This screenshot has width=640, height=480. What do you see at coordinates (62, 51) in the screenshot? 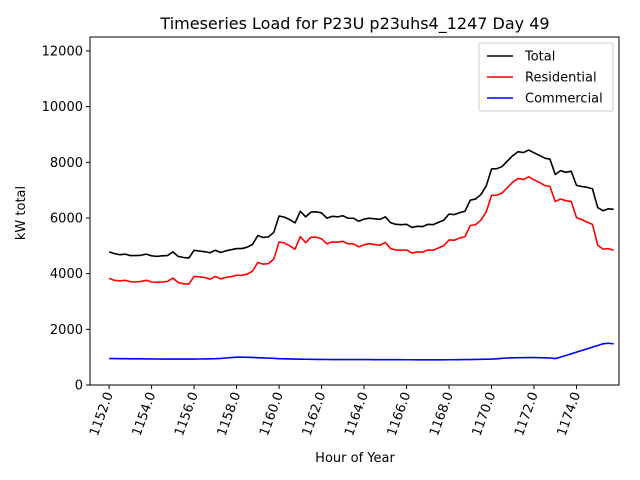
I see `y-tick-label: 12000` at bounding box center [62, 51].